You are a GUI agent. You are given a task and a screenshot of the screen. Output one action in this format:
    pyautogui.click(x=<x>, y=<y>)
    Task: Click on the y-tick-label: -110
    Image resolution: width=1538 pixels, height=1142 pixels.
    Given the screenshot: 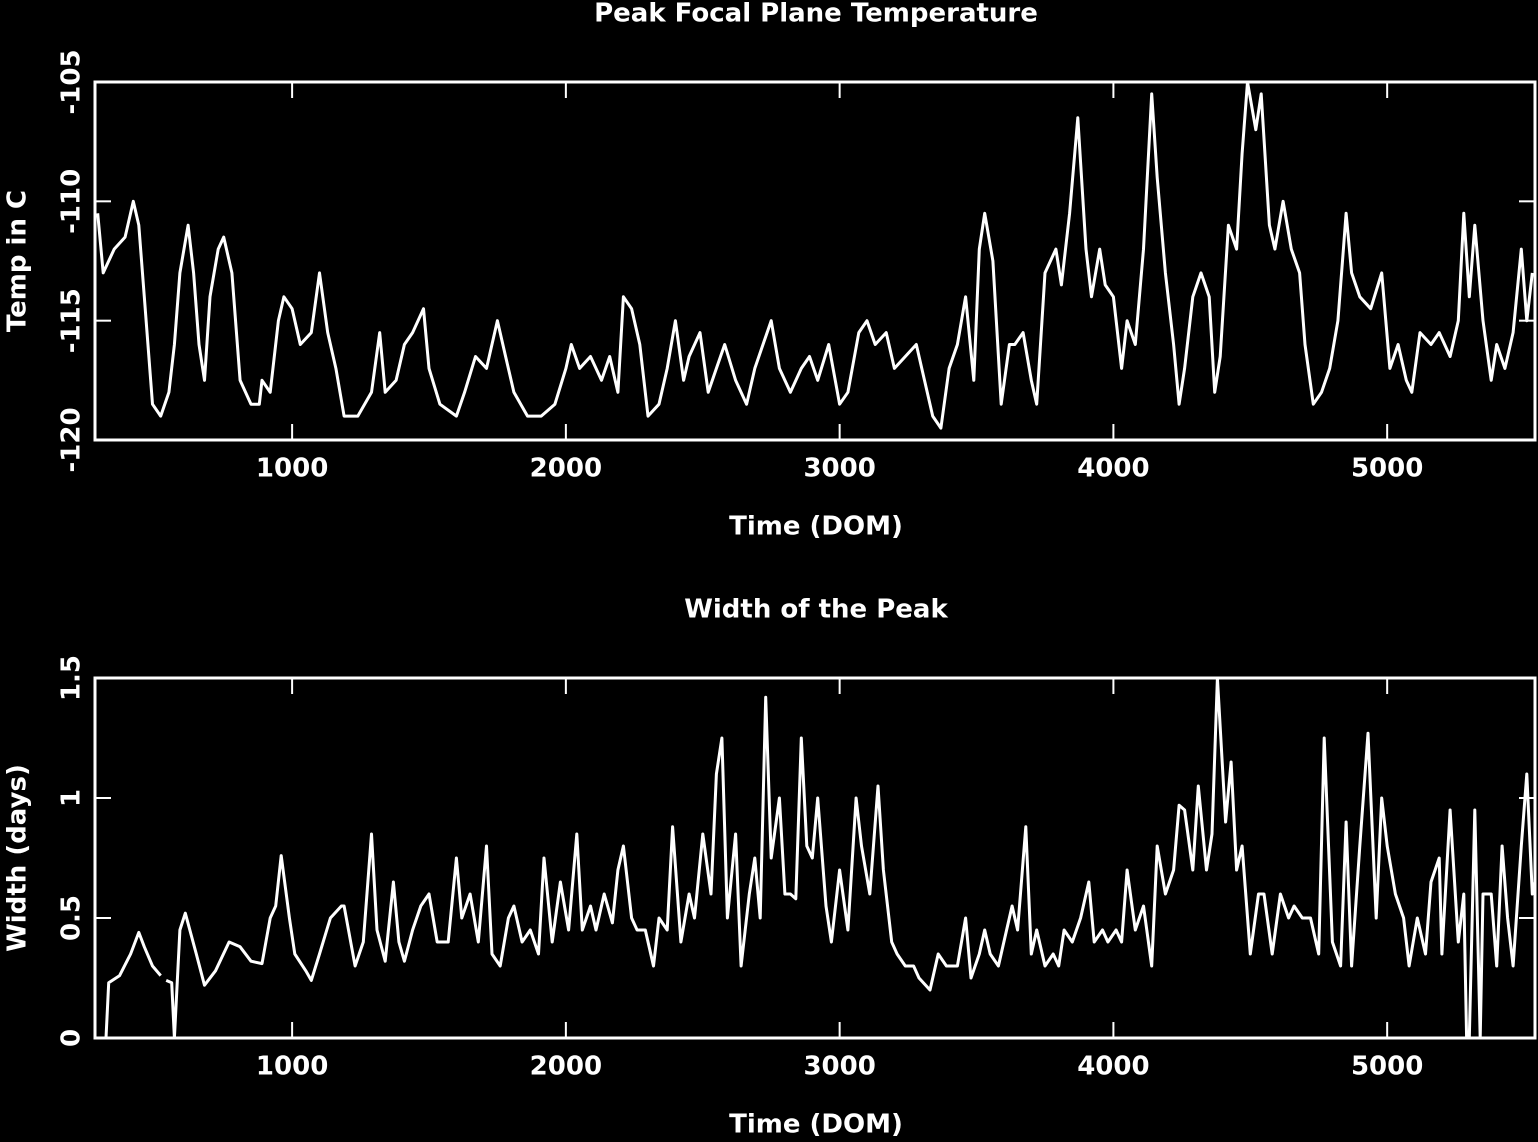 What is the action you would take?
    pyautogui.click(x=72, y=201)
    